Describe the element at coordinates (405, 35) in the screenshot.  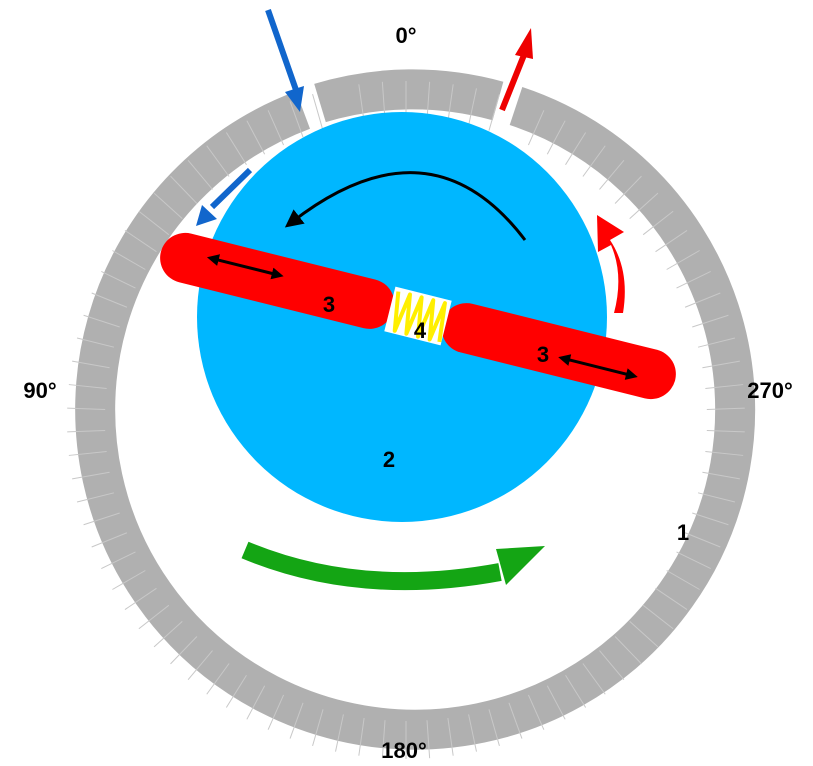
I see `angle-label-top: 0°` at that location.